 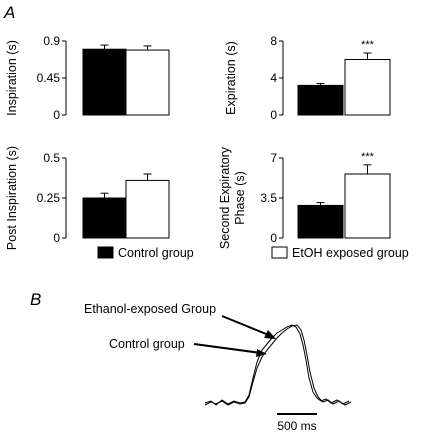 I want to click on y-tick-label: 4, so click(x=273, y=78).